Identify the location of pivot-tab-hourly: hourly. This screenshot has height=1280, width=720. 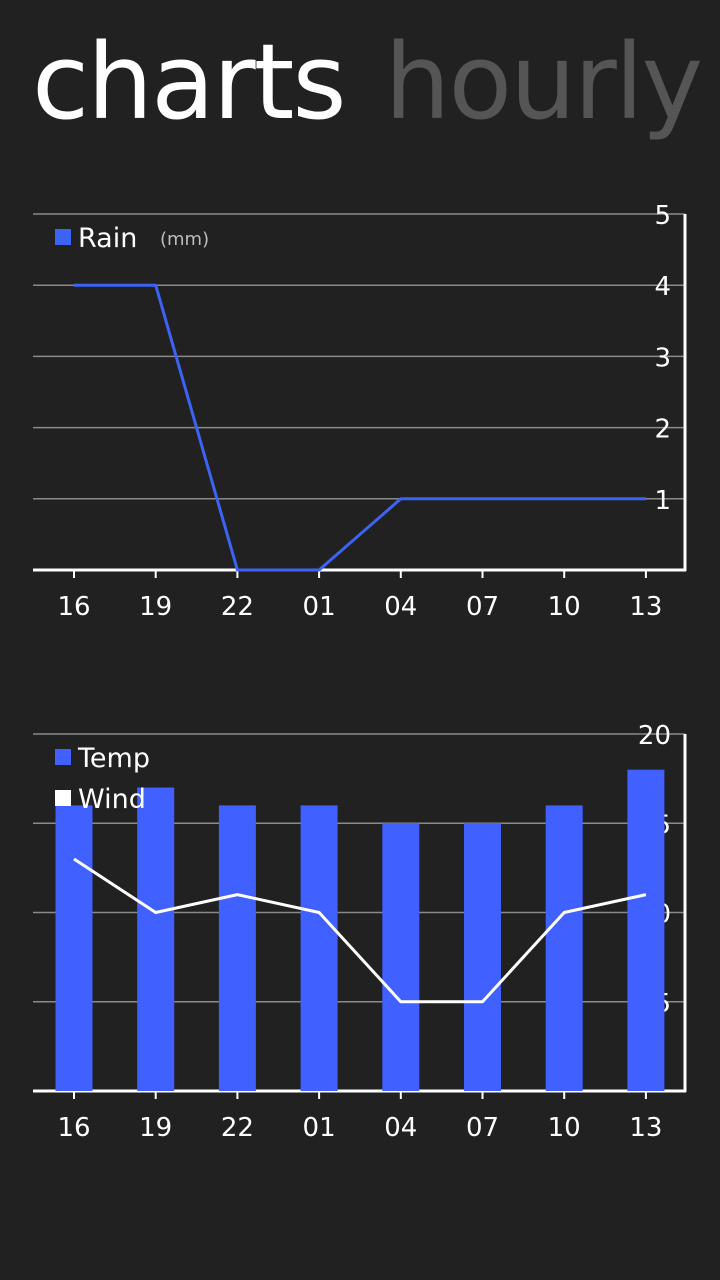
(544, 82).